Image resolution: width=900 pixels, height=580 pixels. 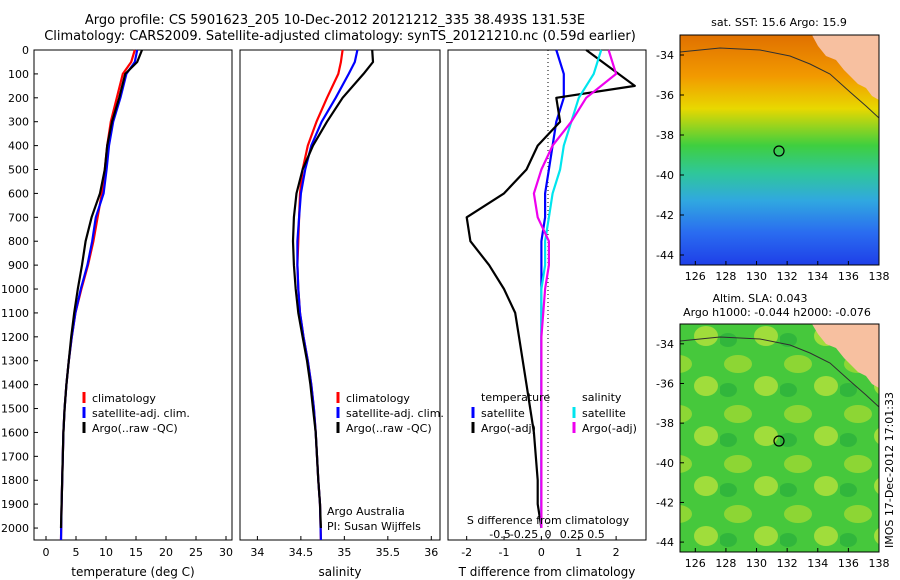 I want to click on temperature-tick-label: 15, so click(x=136, y=552).